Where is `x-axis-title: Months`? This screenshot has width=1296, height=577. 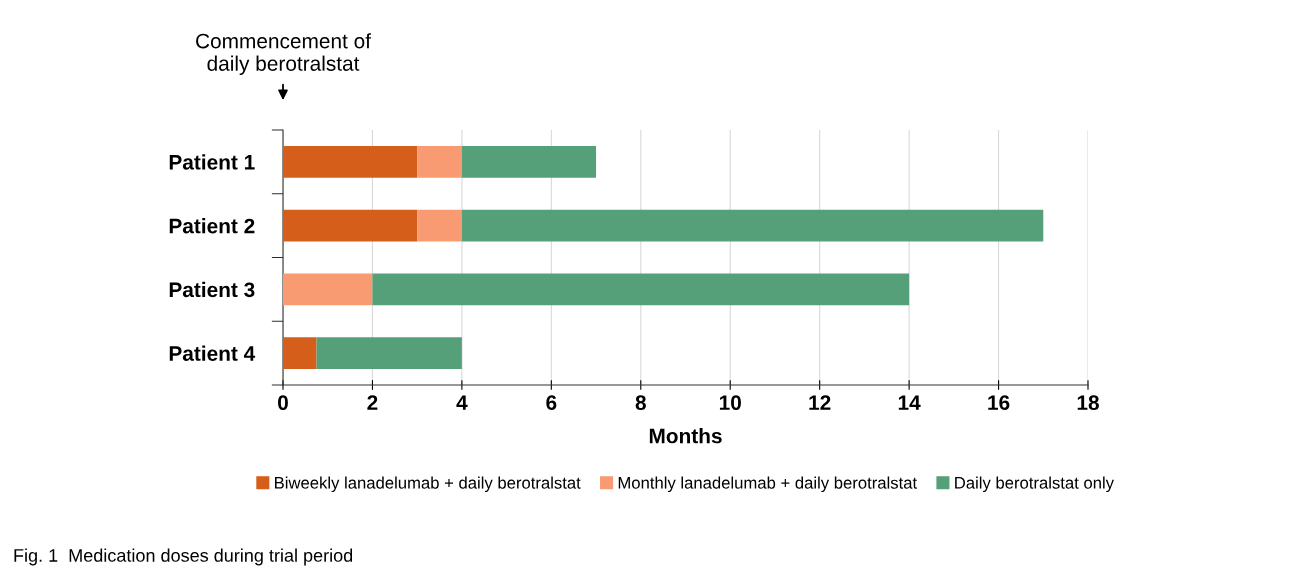 x-axis-title: Months is located at coordinates (685, 436).